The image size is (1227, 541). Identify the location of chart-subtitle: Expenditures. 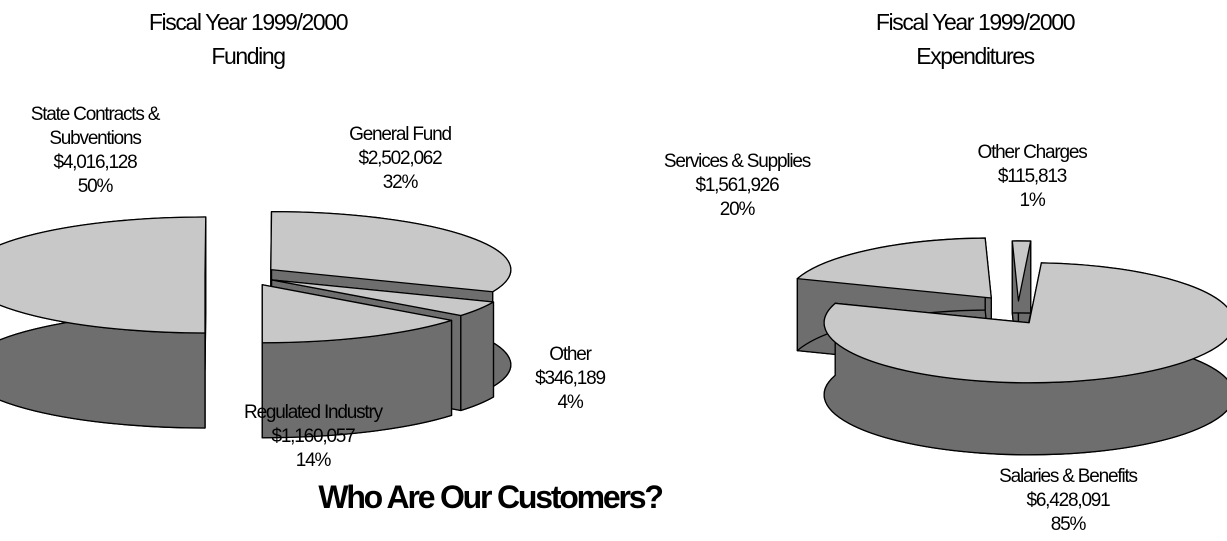
(975, 56).